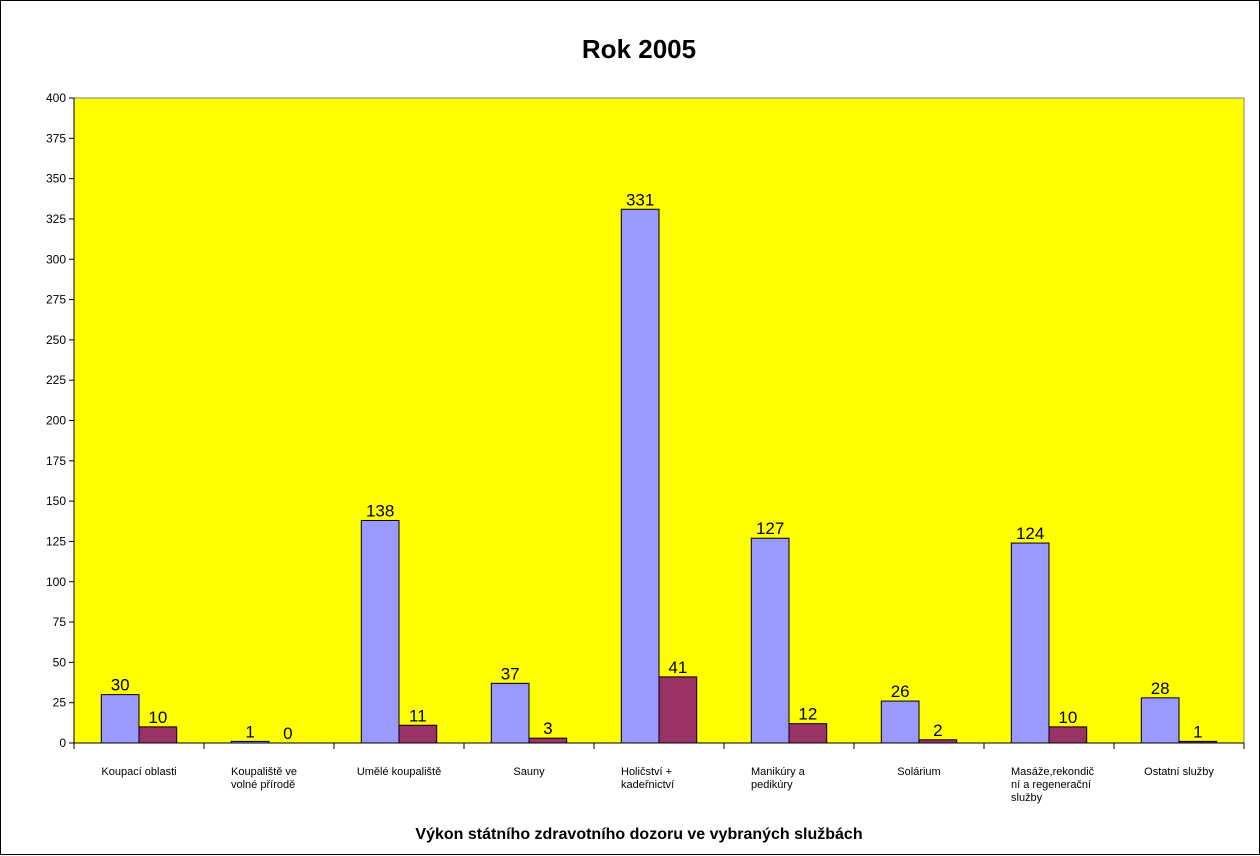 The image size is (1260, 856). What do you see at coordinates (918, 772) in the screenshot?
I see `x-tick-label: Solárium` at bounding box center [918, 772].